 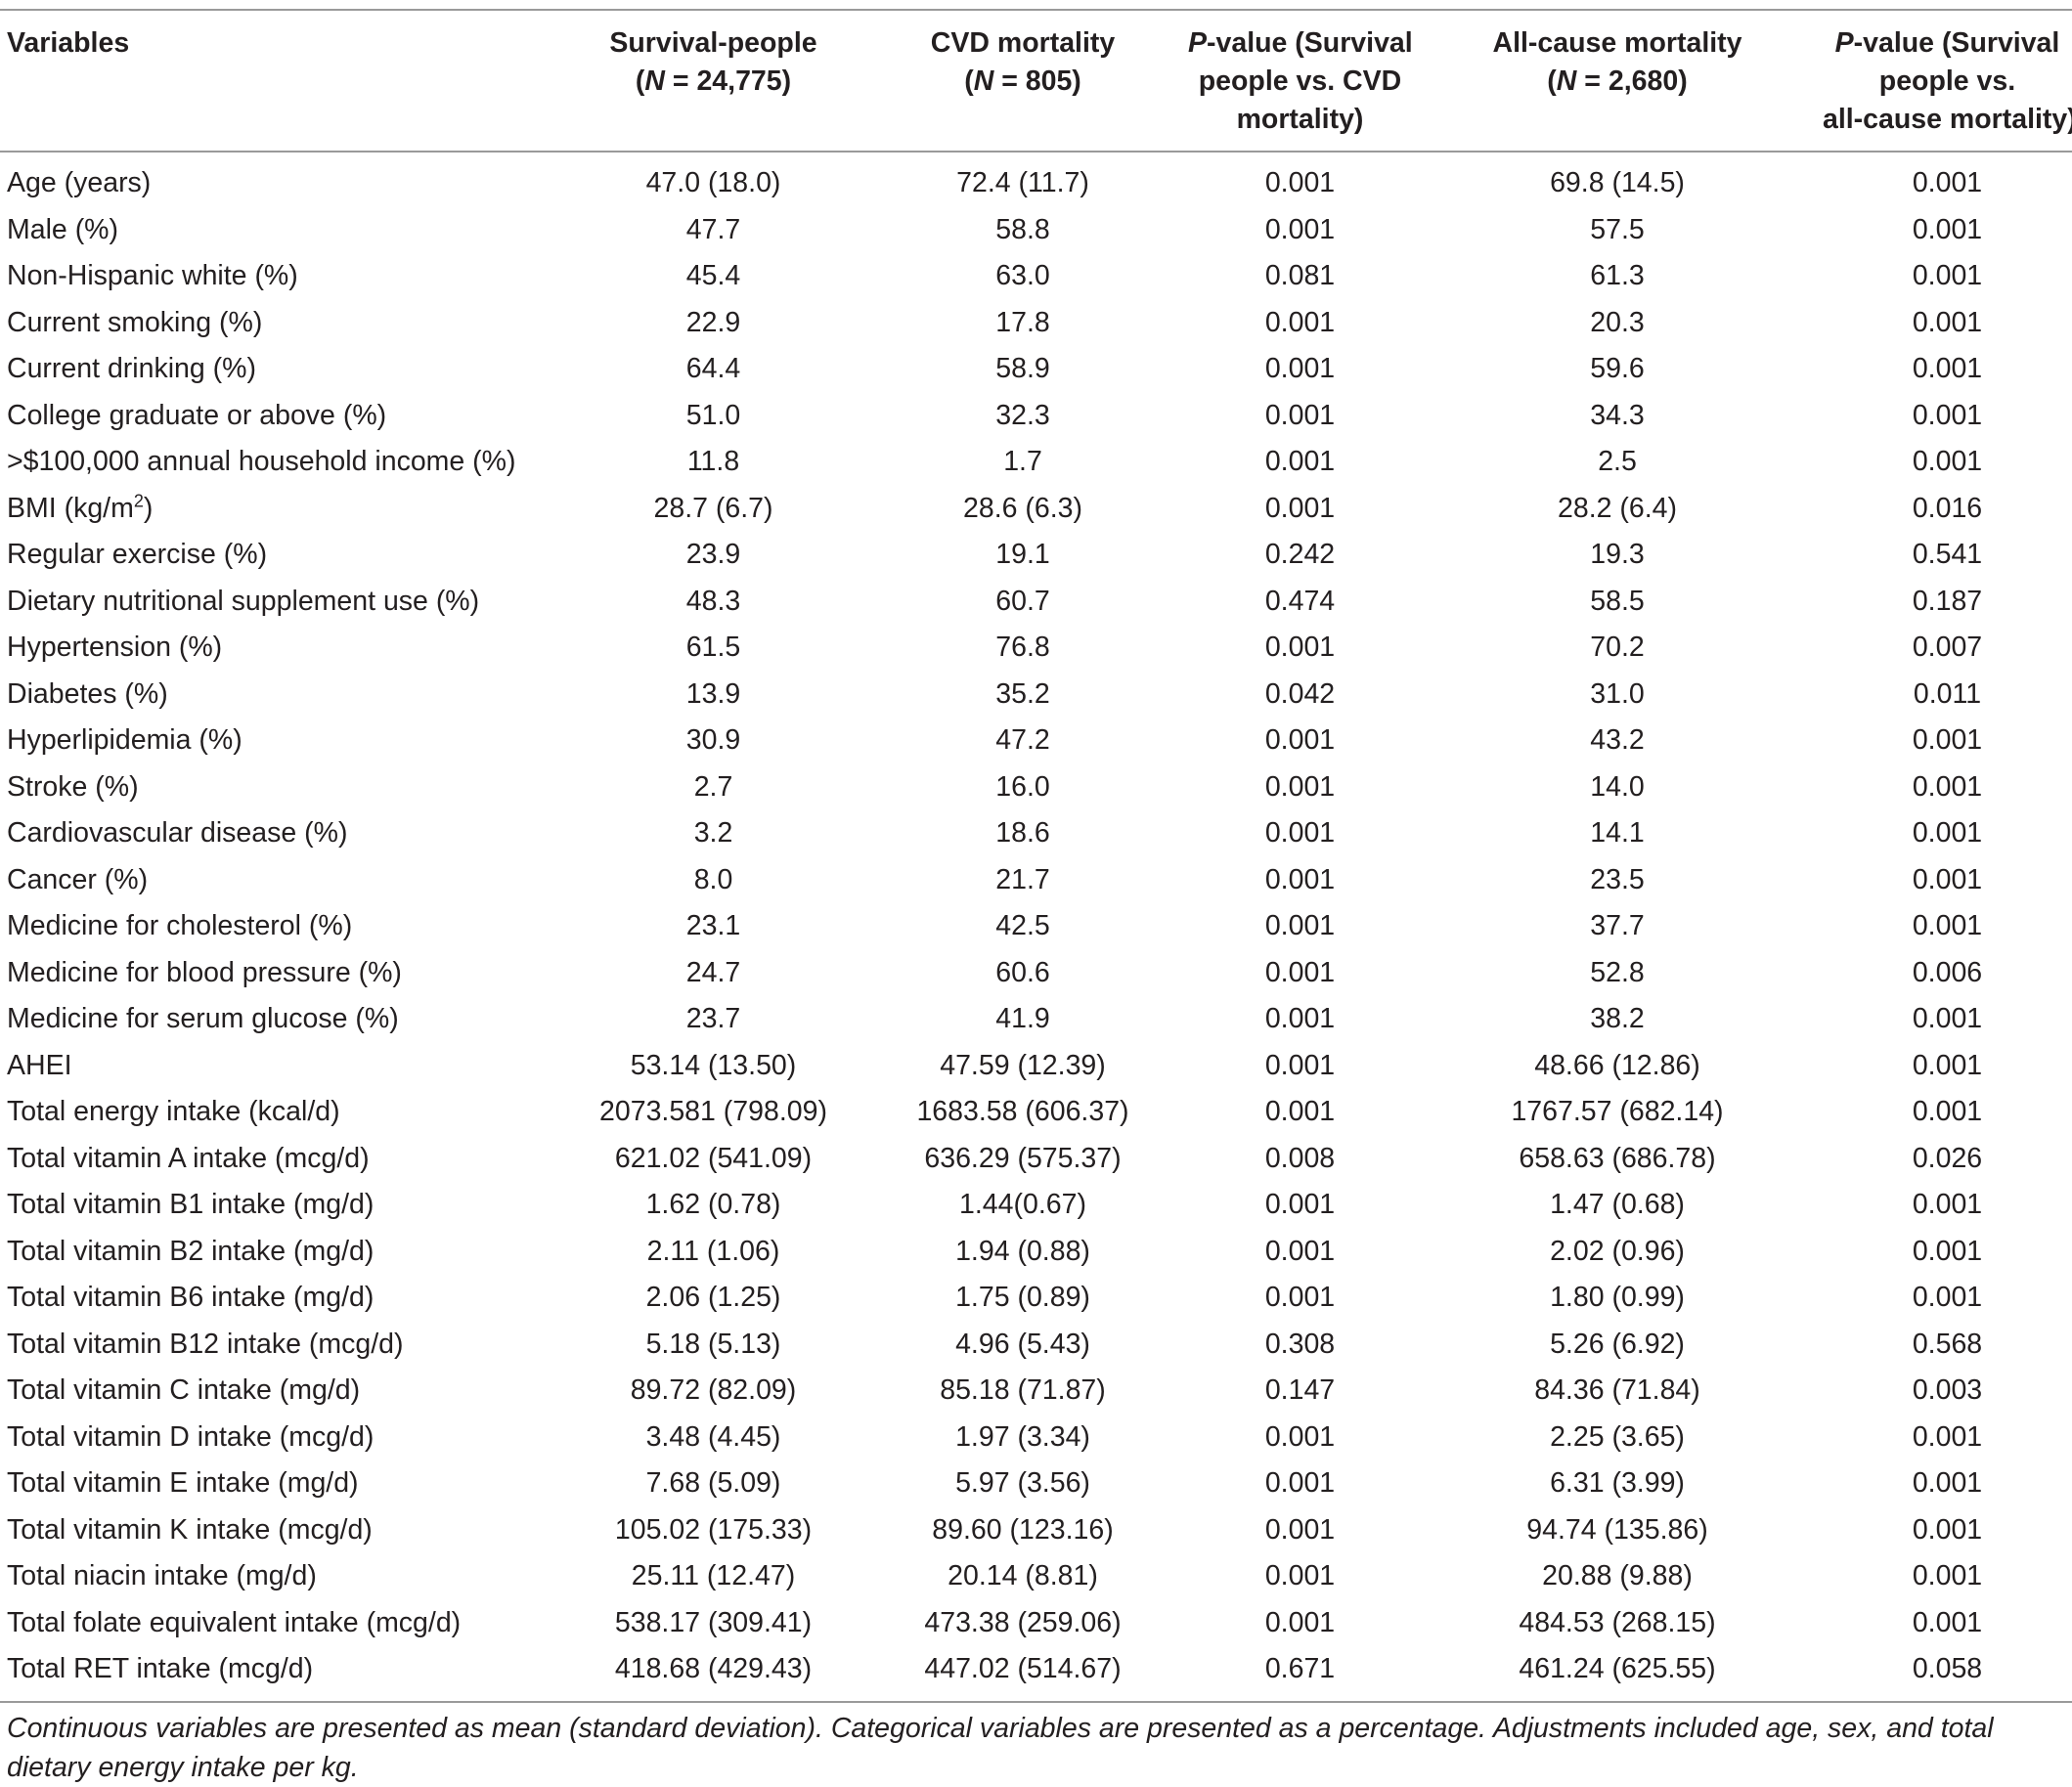 I want to click on table-row: Stroke (%) 2.7 16.0 0.001 14.0 0.001, so click(x=1036, y=787).